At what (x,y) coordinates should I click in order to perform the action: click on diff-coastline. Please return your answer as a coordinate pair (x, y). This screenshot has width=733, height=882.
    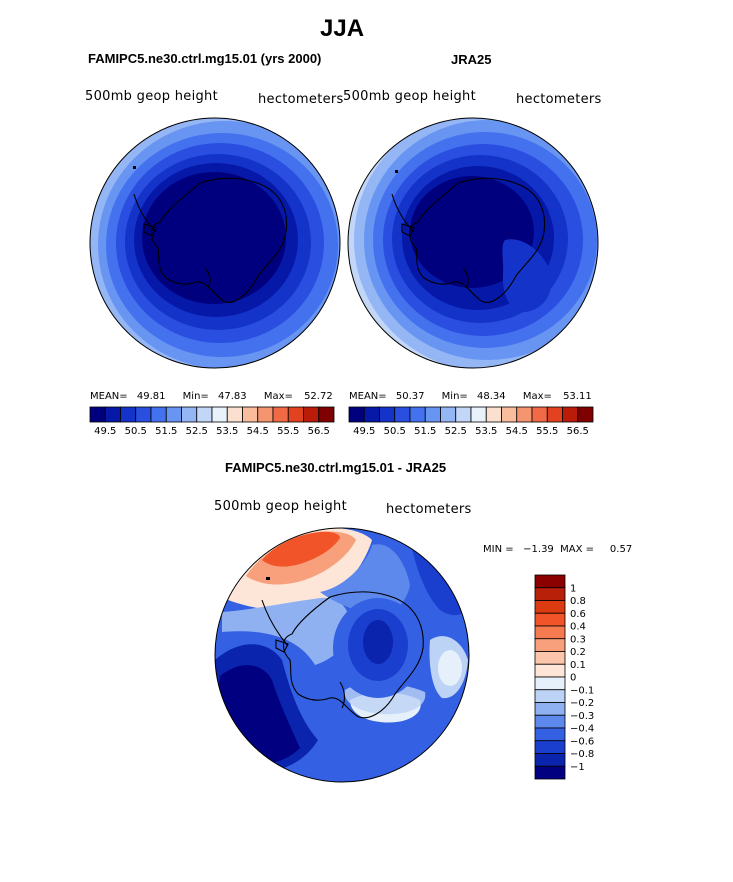
    Looking at the image, I should click on (342, 655).